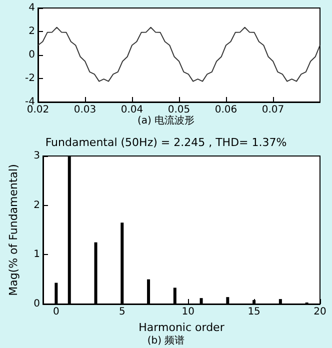 Image resolution: width=332 pixels, height=348 pixels. I want to click on line-series, so click(179, 54).